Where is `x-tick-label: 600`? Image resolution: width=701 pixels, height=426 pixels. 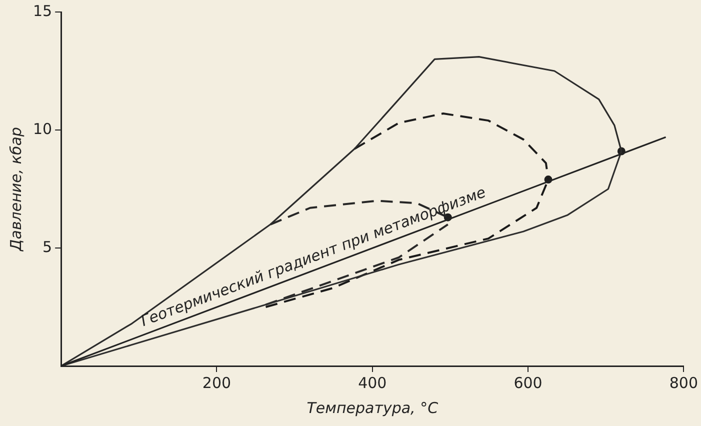
x-tick-label: 600 is located at coordinates (528, 383).